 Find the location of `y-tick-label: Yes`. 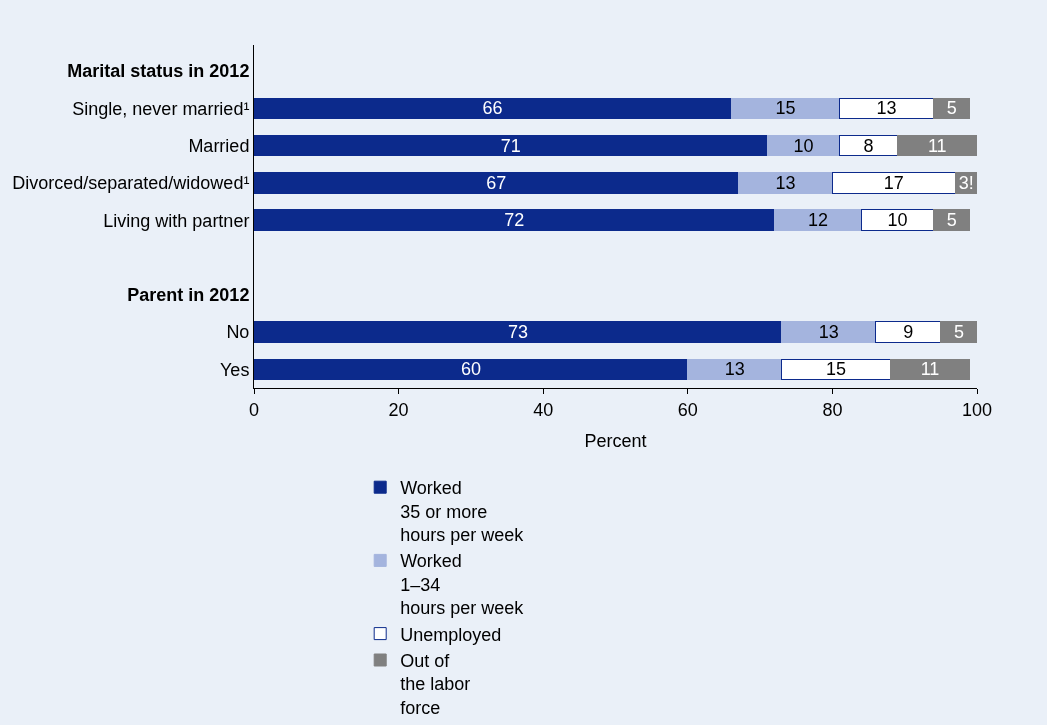

y-tick-label: Yes is located at coordinates (235, 369).